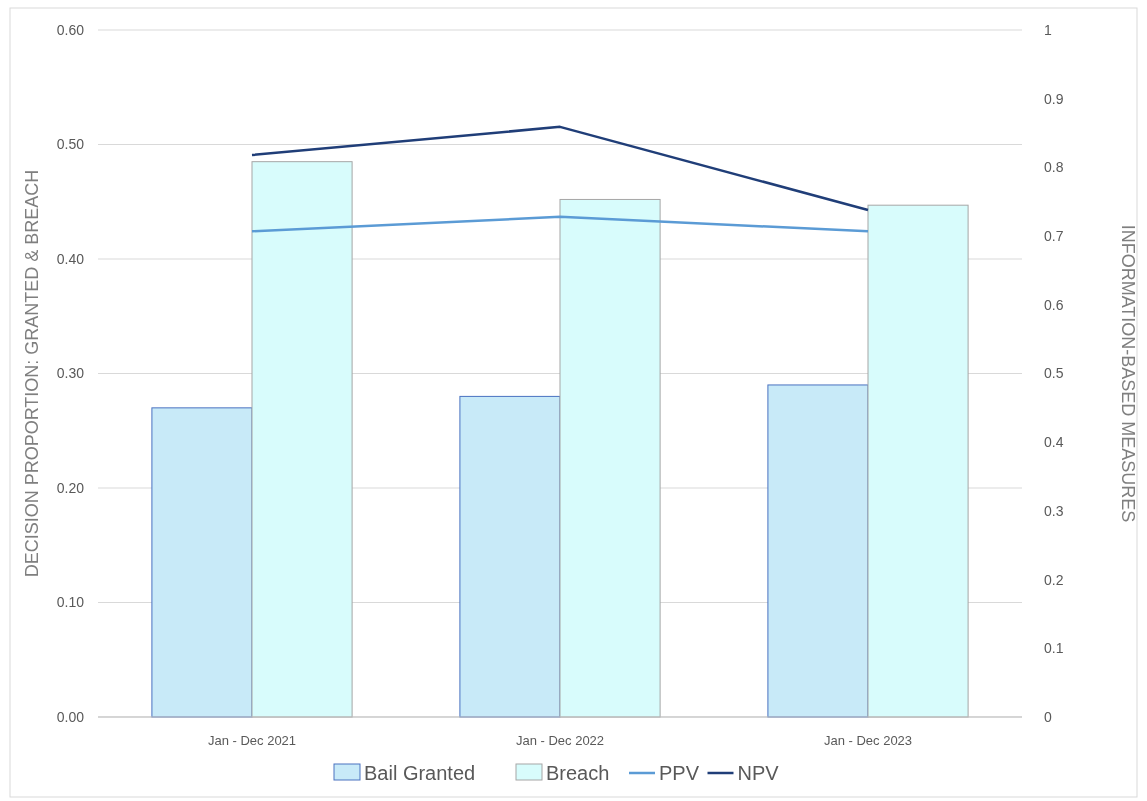 This screenshot has height=801, width=1147. What do you see at coordinates (1054, 98) in the screenshot?
I see `y2-tick-label: 0.9` at bounding box center [1054, 98].